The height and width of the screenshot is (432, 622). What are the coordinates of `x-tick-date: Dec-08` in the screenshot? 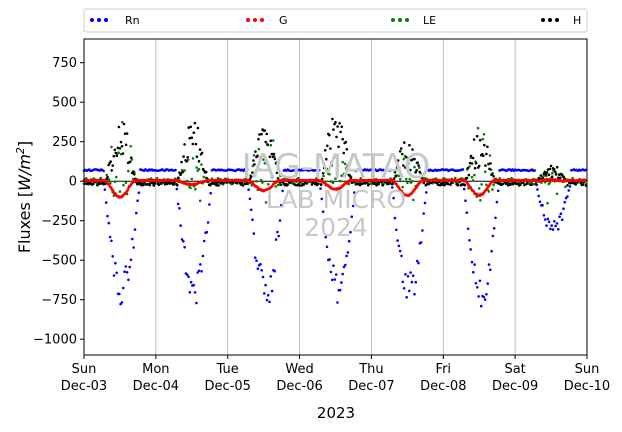 It's located at (443, 386).